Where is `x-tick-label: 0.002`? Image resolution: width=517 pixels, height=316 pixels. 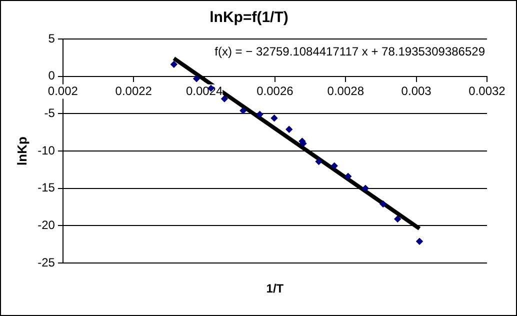
x-tick-label: 0.002 is located at coordinates (63, 91).